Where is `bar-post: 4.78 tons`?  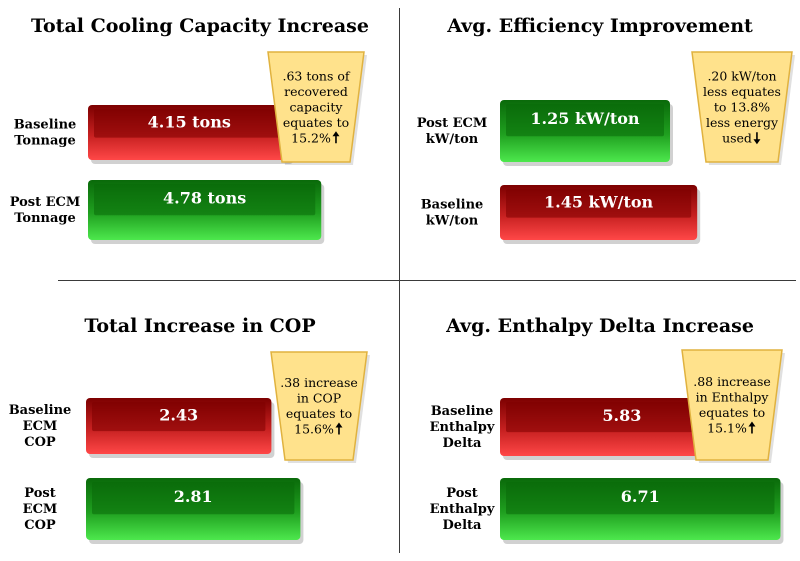 bar-post: 4.78 tons is located at coordinates (206, 212).